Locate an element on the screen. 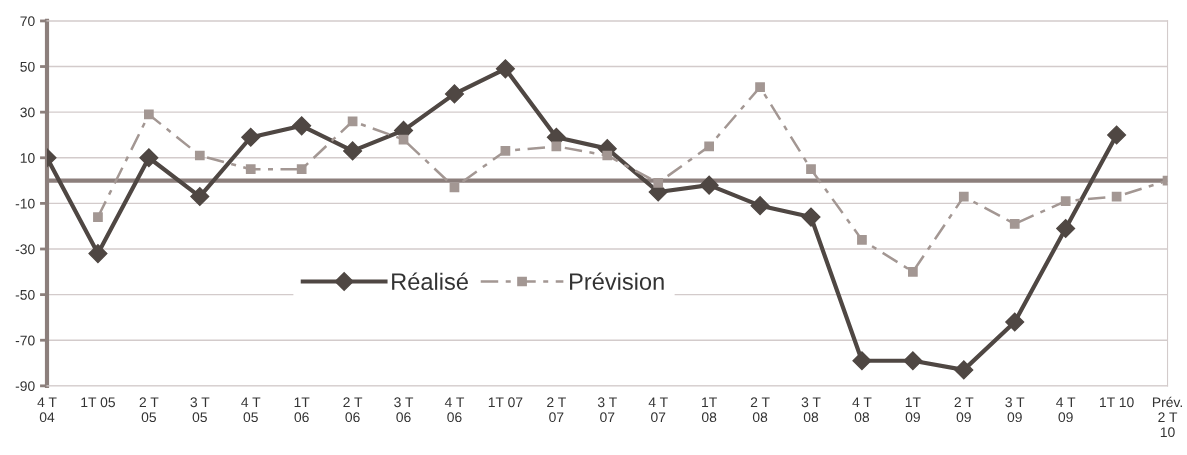  y-tick-label: -10 is located at coordinates (25, 203).